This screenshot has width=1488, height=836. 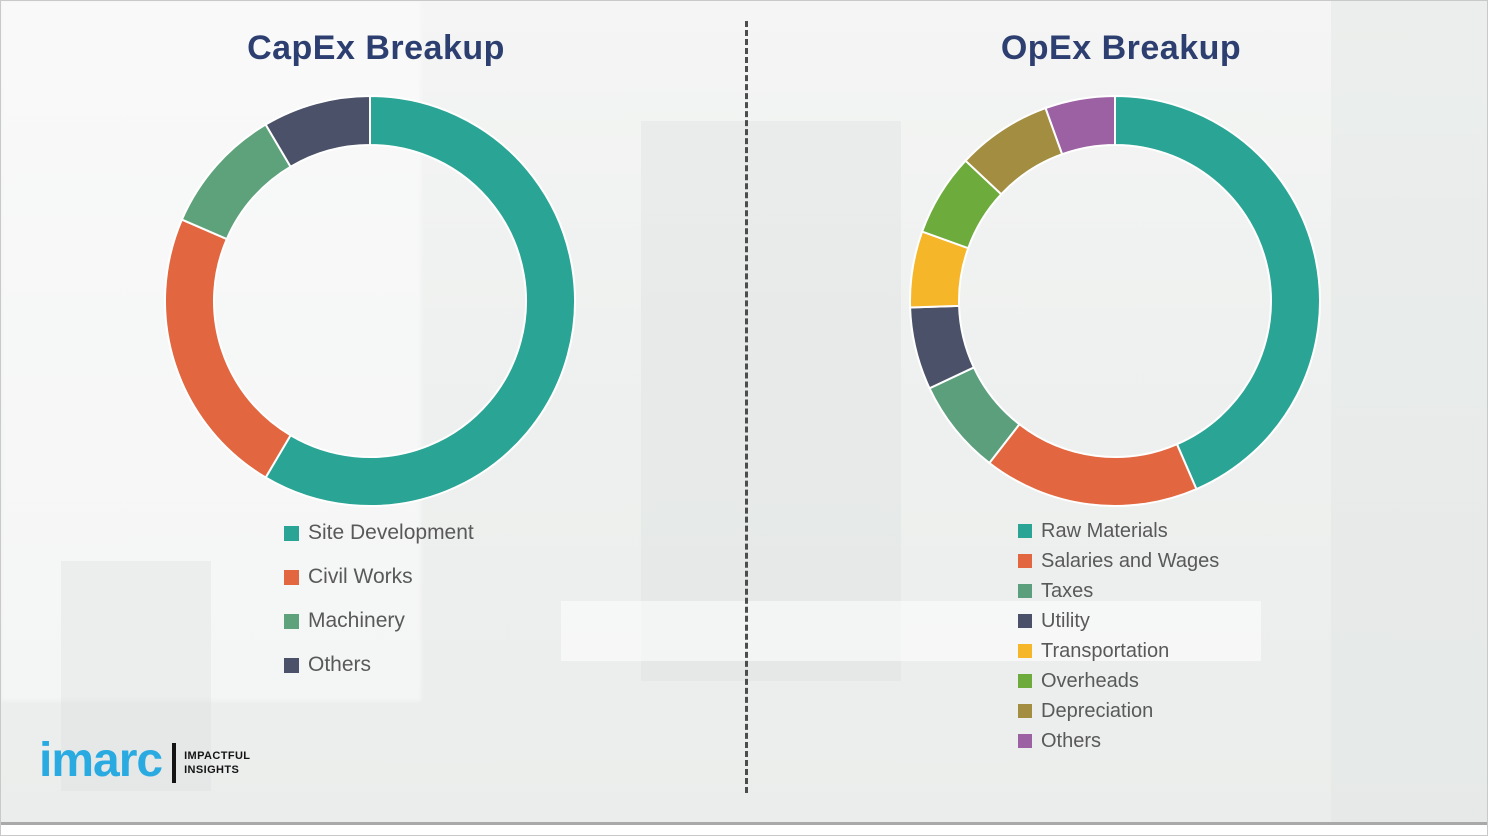 What do you see at coordinates (1217, 292) in the screenshot?
I see `donut-segment-raw-materials` at bounding box center [1217, 292].